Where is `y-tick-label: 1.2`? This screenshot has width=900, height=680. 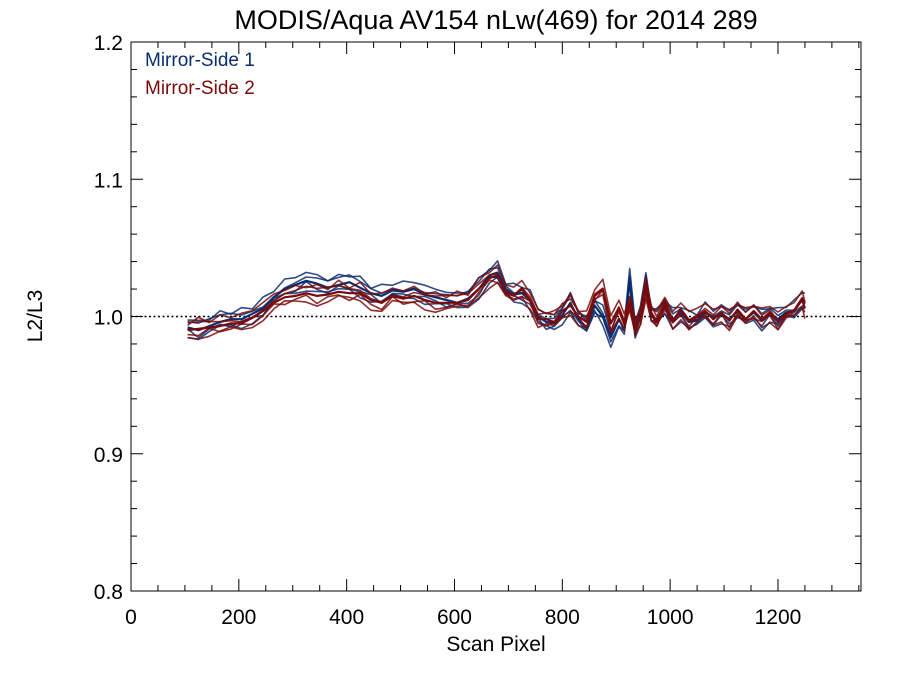
y-tick-label: 1.2 is located at coordinates (108, 43).